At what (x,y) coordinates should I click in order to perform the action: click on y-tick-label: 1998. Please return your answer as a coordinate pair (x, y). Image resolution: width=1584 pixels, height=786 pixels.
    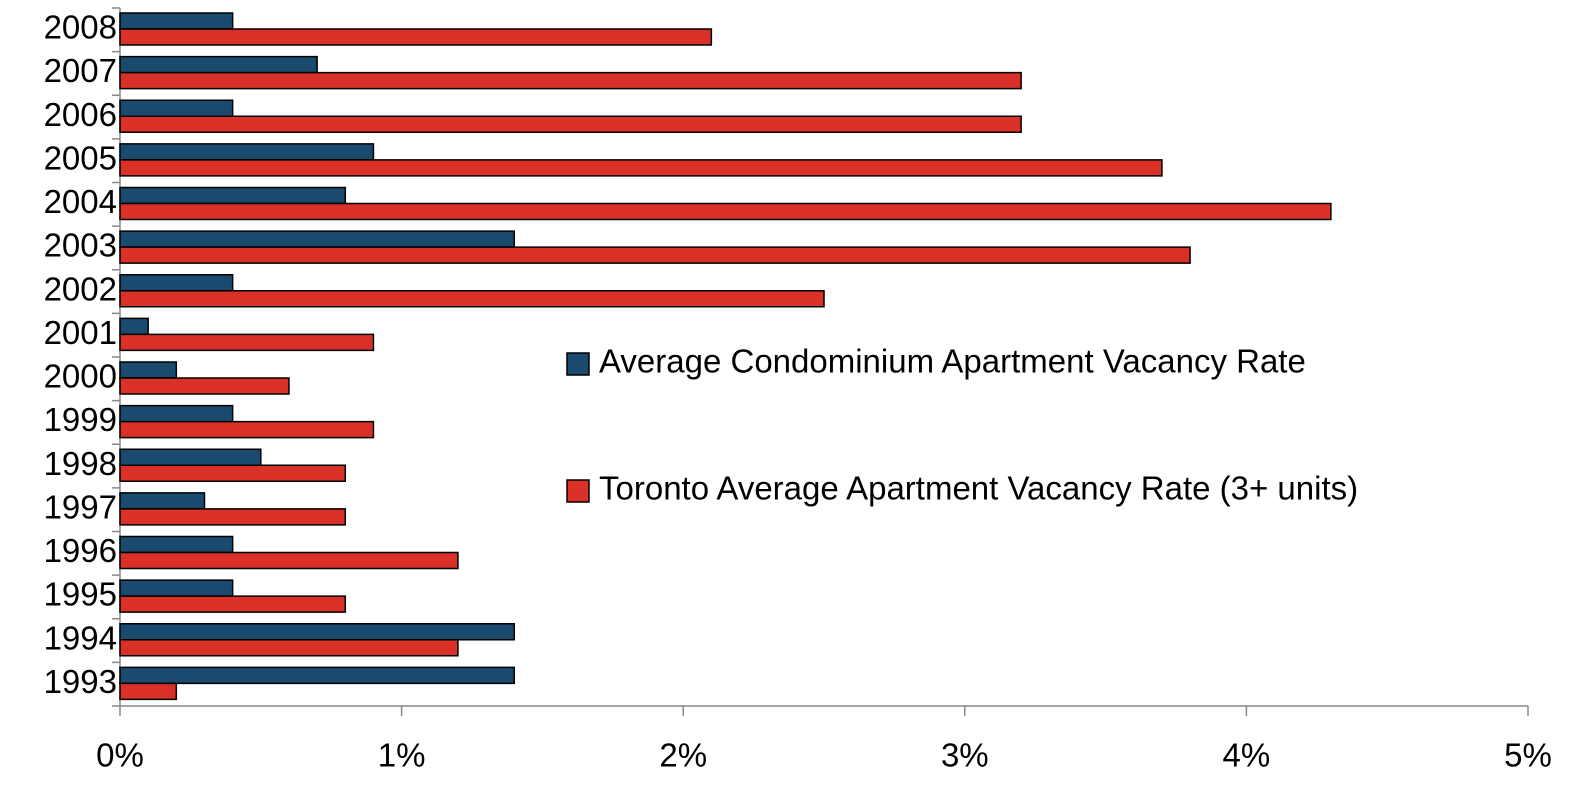
    Looking at the image, I should click on (80, 463).